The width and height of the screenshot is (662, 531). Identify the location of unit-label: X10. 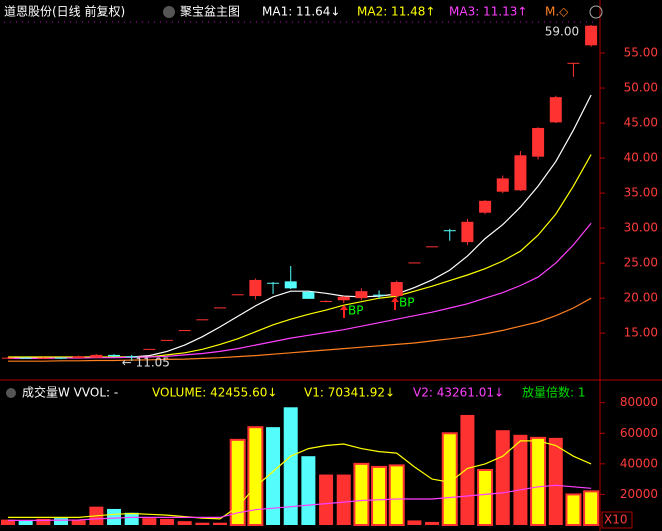
(616, 520).